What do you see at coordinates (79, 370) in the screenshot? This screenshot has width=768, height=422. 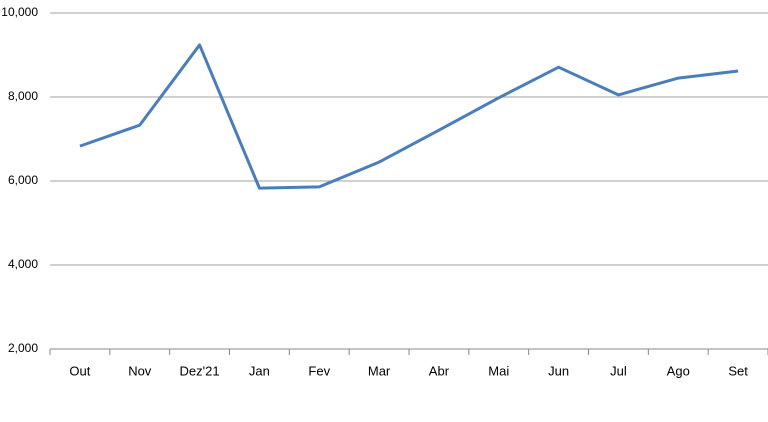 I see `x-tick-label: Out` at bounding box center [79, 370].